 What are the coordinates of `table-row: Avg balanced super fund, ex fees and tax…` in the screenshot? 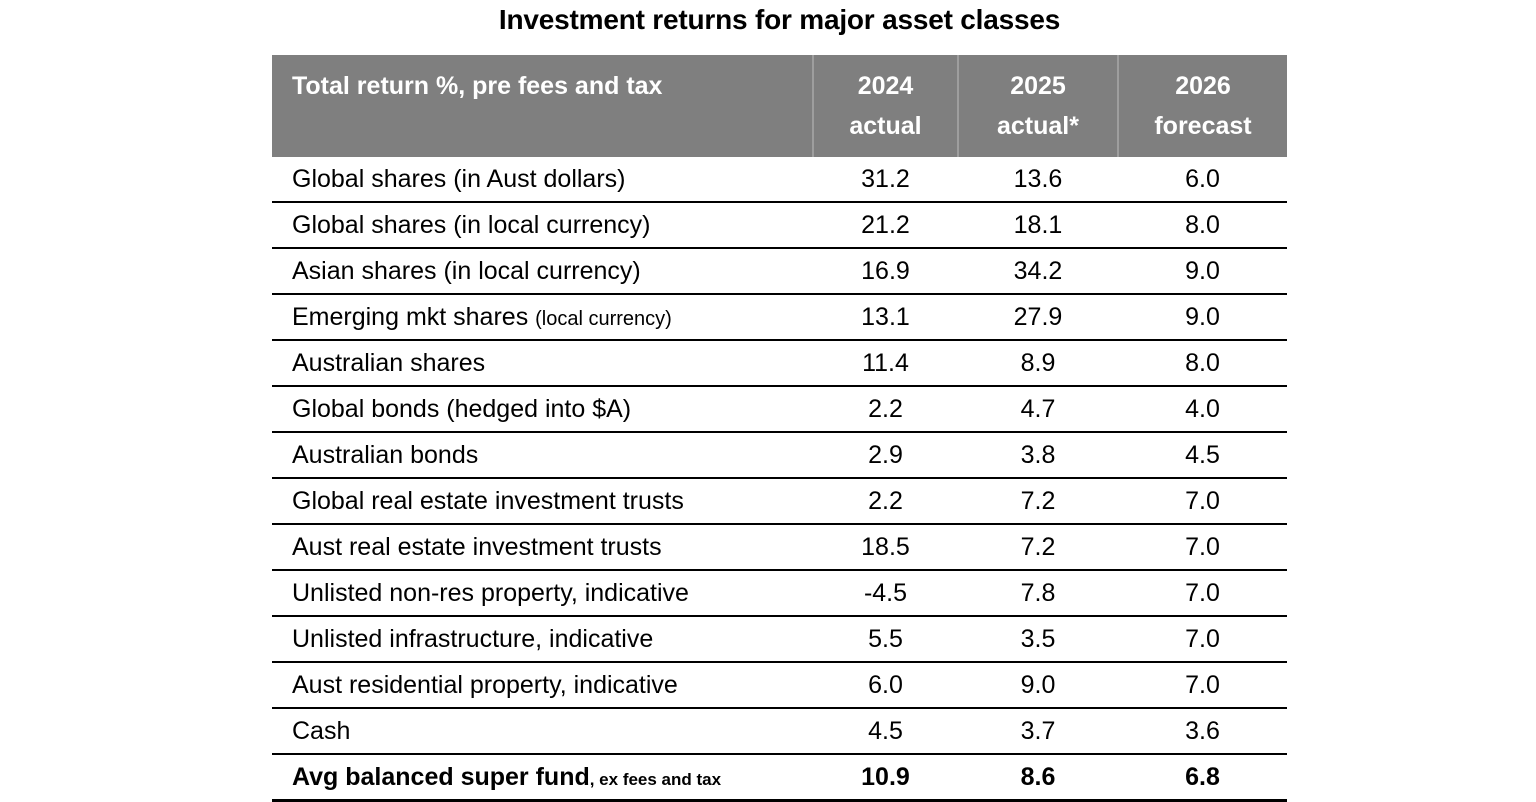 It's located at (779, 778).